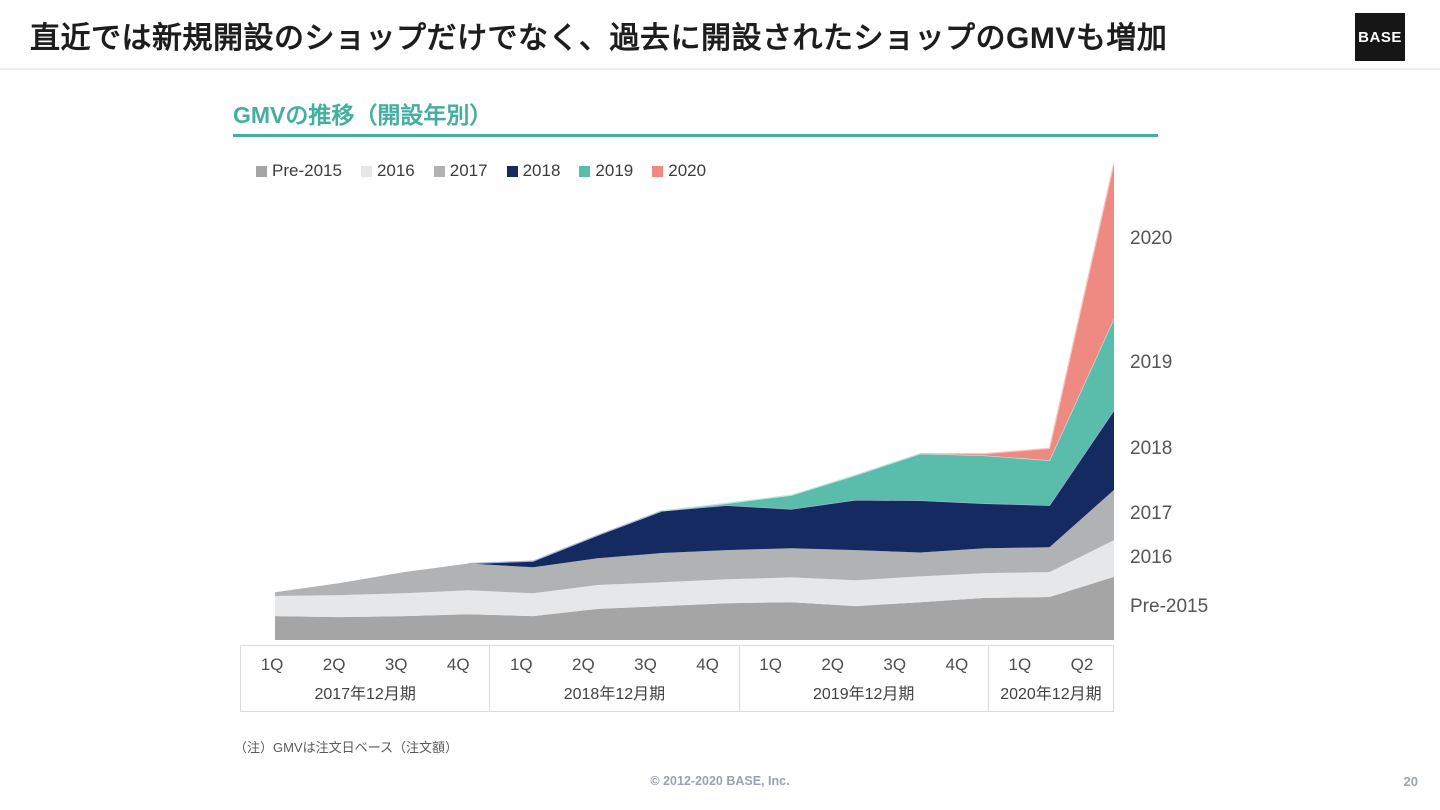  What do you see at coordinates (512, 171) in the screenshot?
I see `legend-swatch-2018` at bounding box center [512, 171].